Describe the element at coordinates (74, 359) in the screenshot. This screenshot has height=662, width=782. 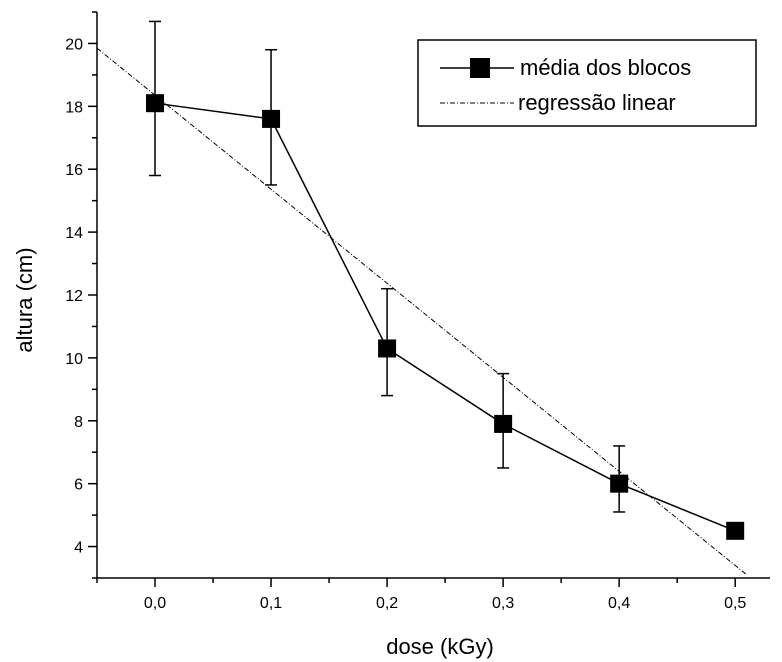
I see `y-tick-label: 10` at that location.